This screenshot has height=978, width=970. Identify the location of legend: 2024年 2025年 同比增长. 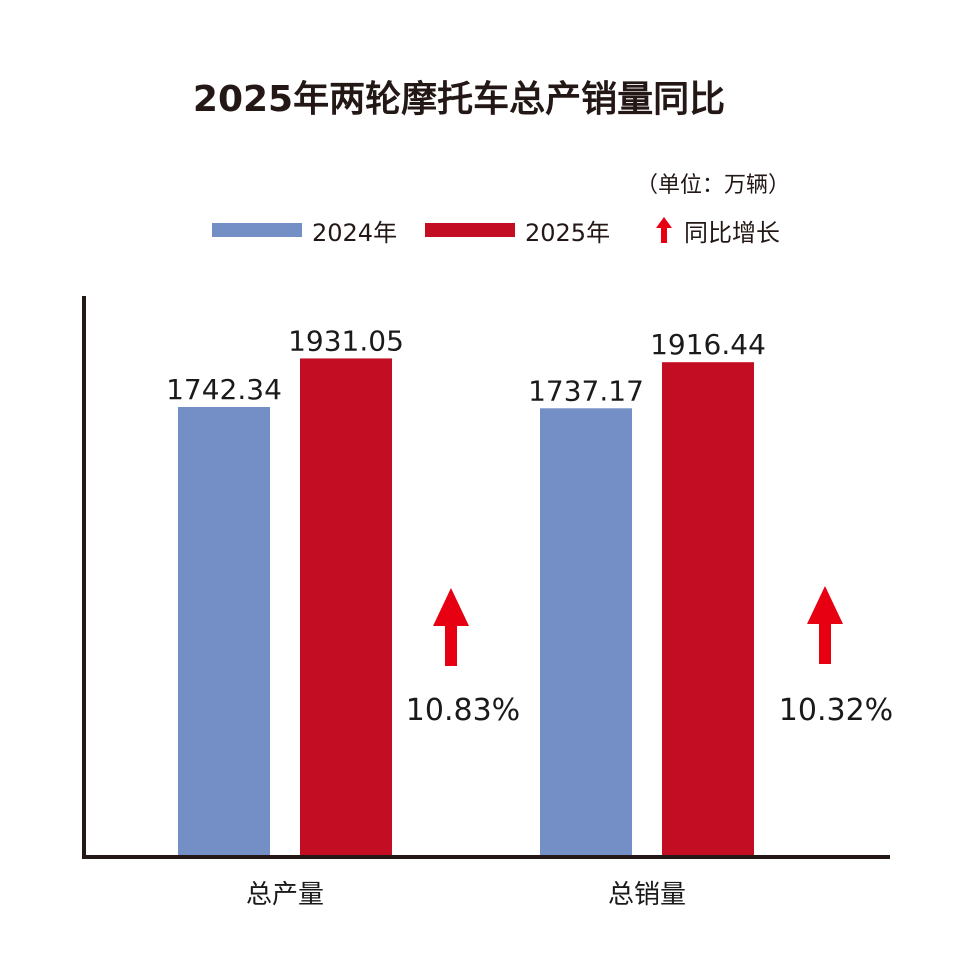
(485, 232).